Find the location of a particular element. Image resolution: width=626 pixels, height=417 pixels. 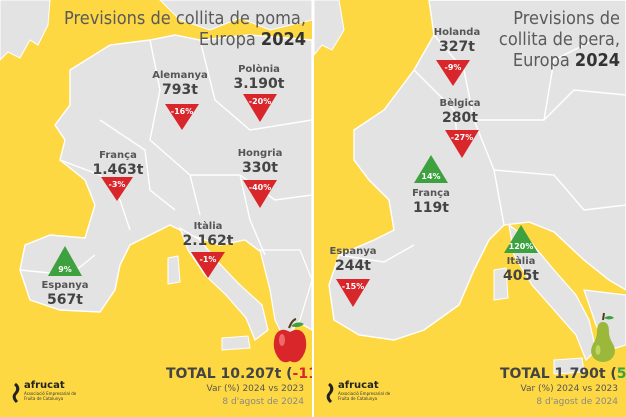

change-triangle-down: -20% is located at coordinates (260, 108).